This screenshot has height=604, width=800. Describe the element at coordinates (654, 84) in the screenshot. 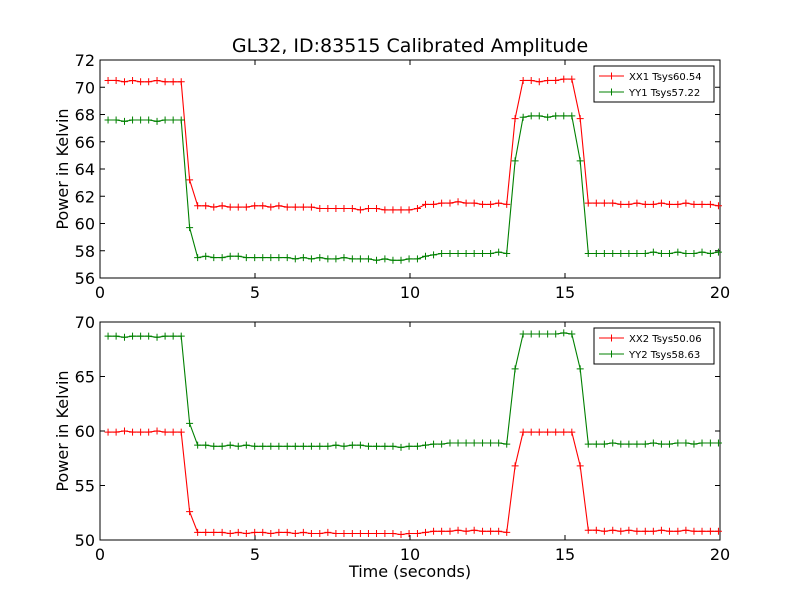

I see `chart1-legend: XX1 Tsys60.54 YY1 Tsys57.22` at that location.